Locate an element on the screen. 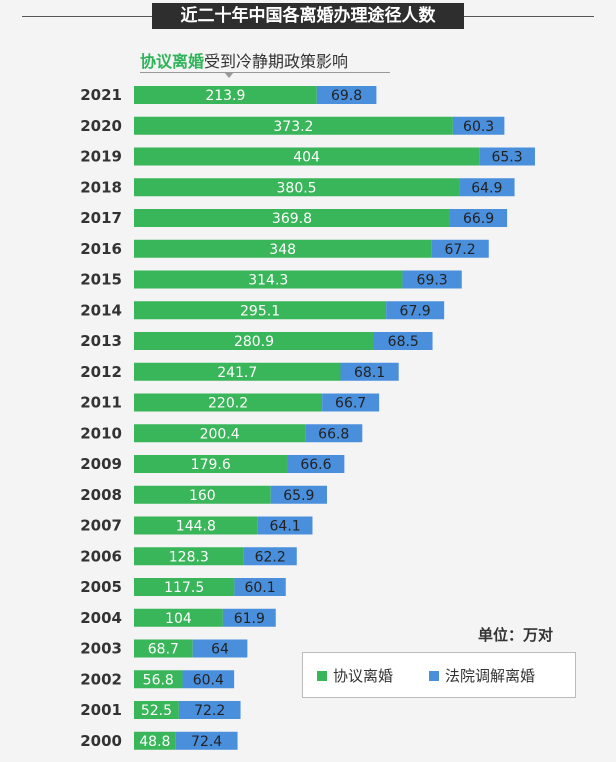 The height and width of the screenshot is (762, 616). value-label-agreement: 104 is located at coordinates (178, 619).